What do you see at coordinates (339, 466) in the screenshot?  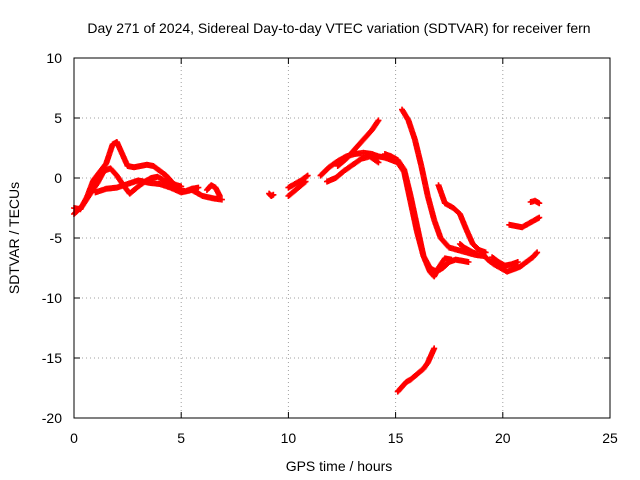 I see `x-axis-label: GPS time / hours` at bounding box center [339, 466].